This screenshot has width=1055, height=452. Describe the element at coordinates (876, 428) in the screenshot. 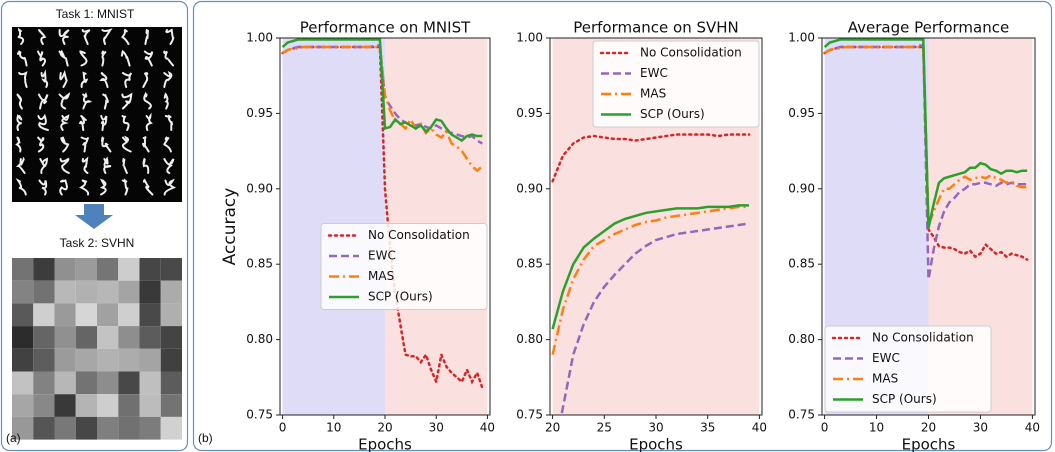

I see `x-tick-label: 10` at that location.